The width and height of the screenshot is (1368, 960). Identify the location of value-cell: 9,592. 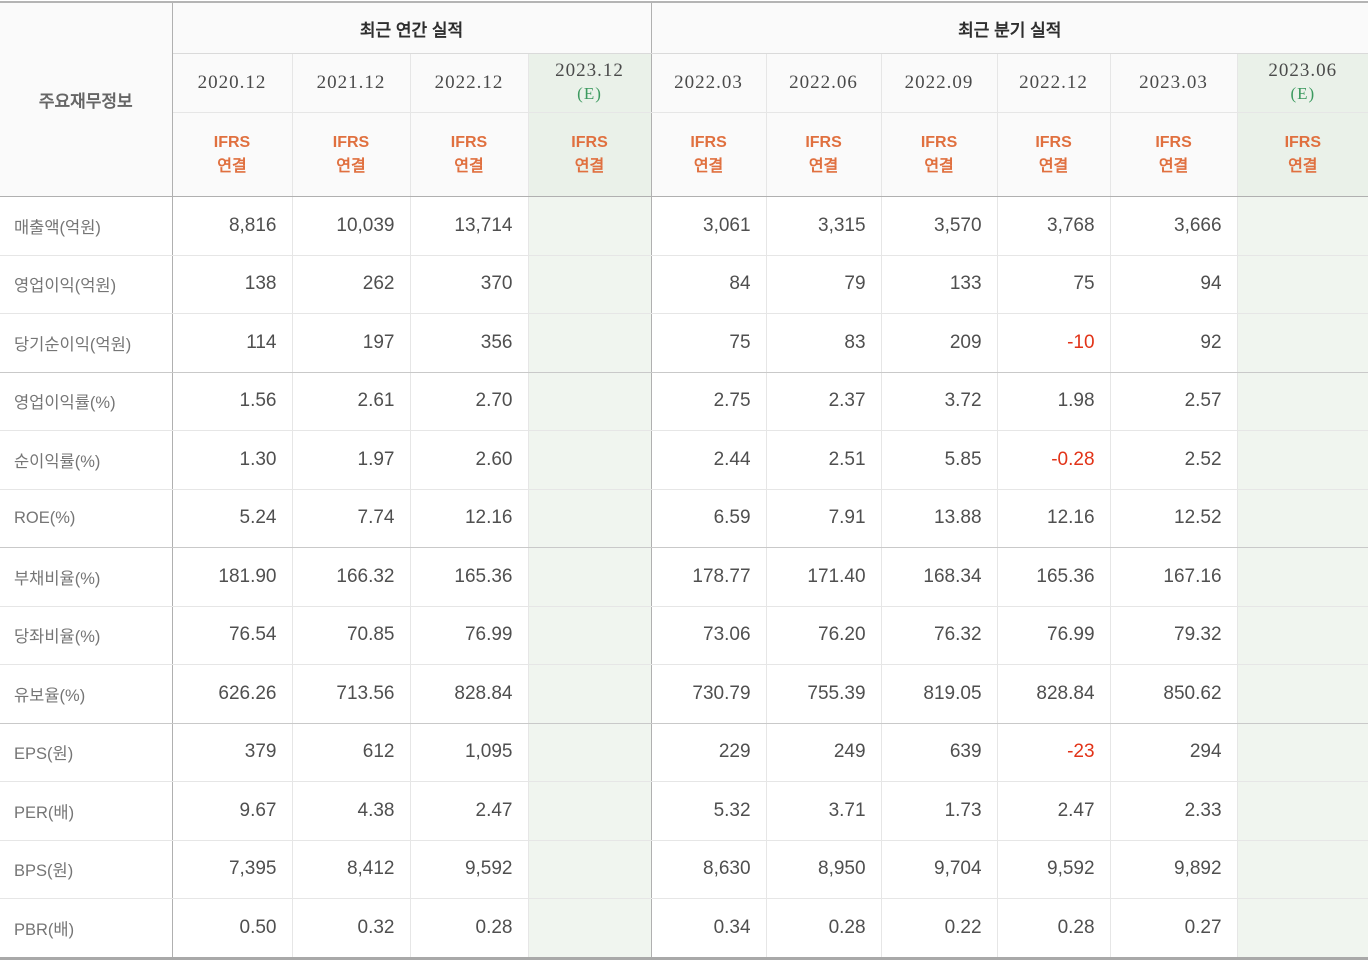
(469, 869).